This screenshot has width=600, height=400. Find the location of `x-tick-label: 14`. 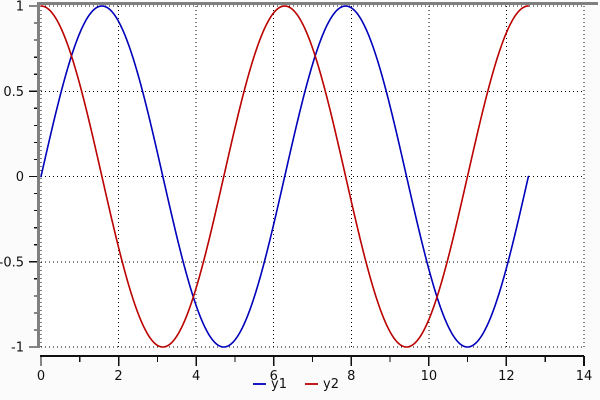

x-tick-label: 14 is located at coordinates (584, 376).